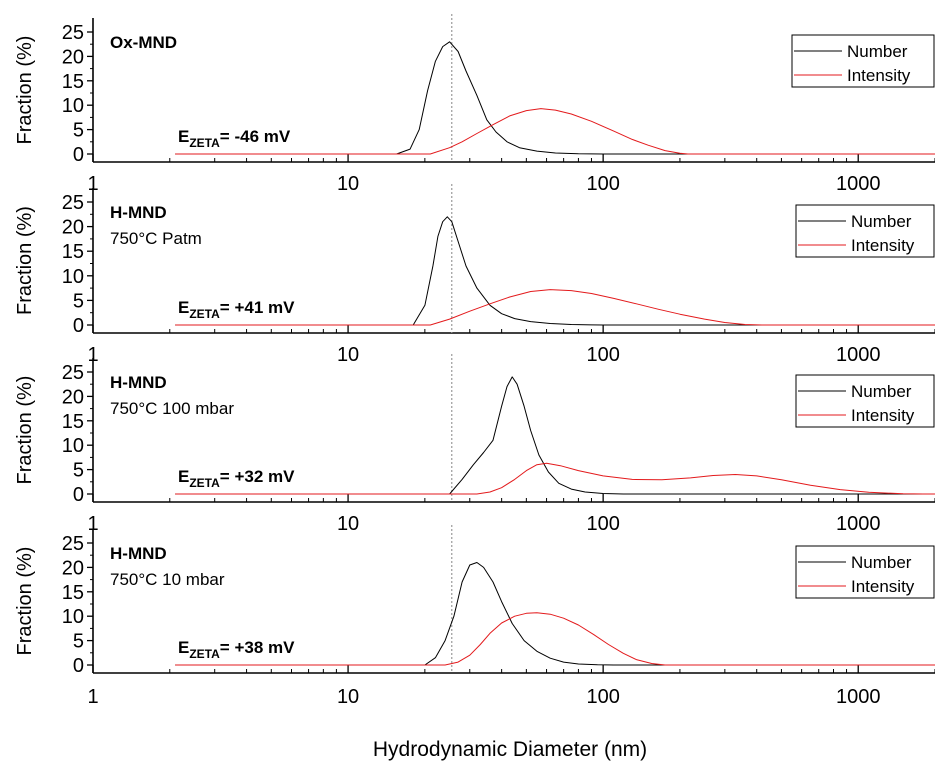 The height and width of the screenshot is (767, 935). Describe the element at coordinates (156, 238) in the screenshot. I see `panel-subtitle: 750°C Patm` at that location.